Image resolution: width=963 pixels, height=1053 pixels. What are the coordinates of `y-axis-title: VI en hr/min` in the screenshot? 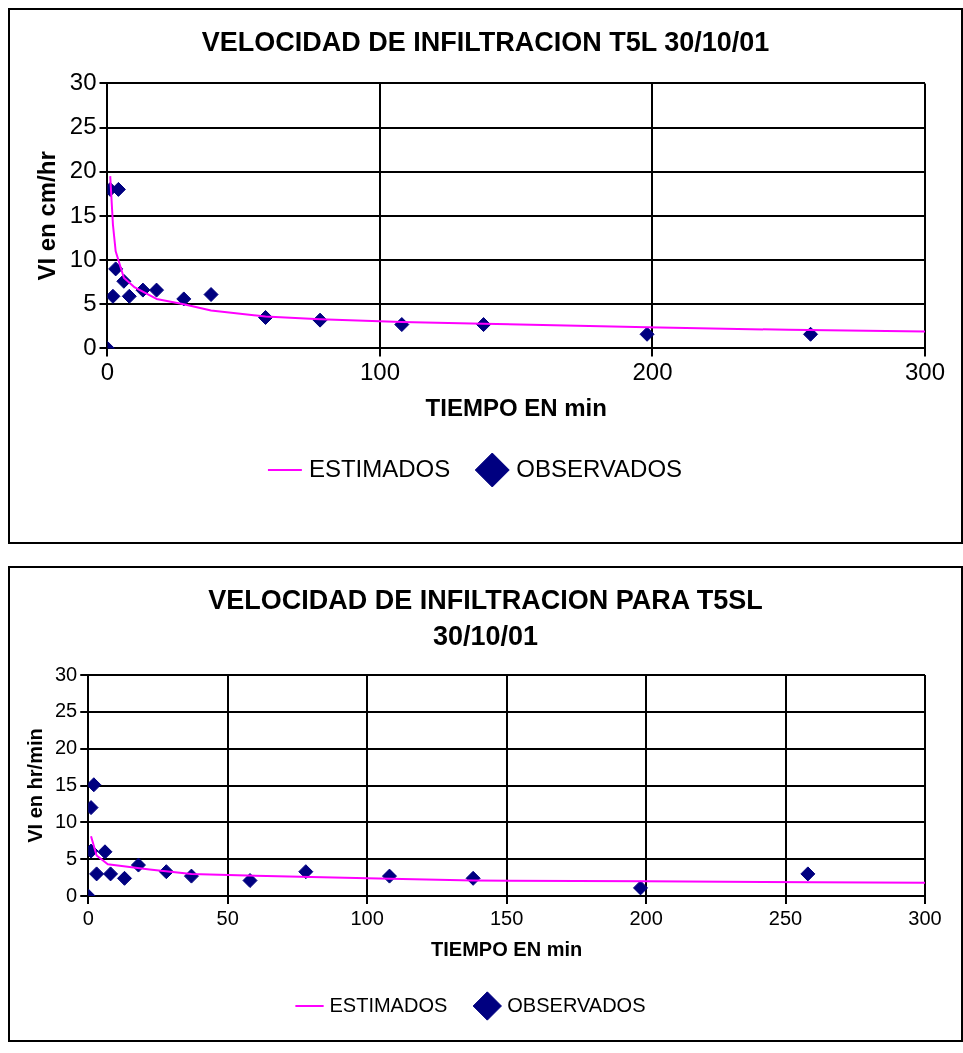 It's located at (34, 785).